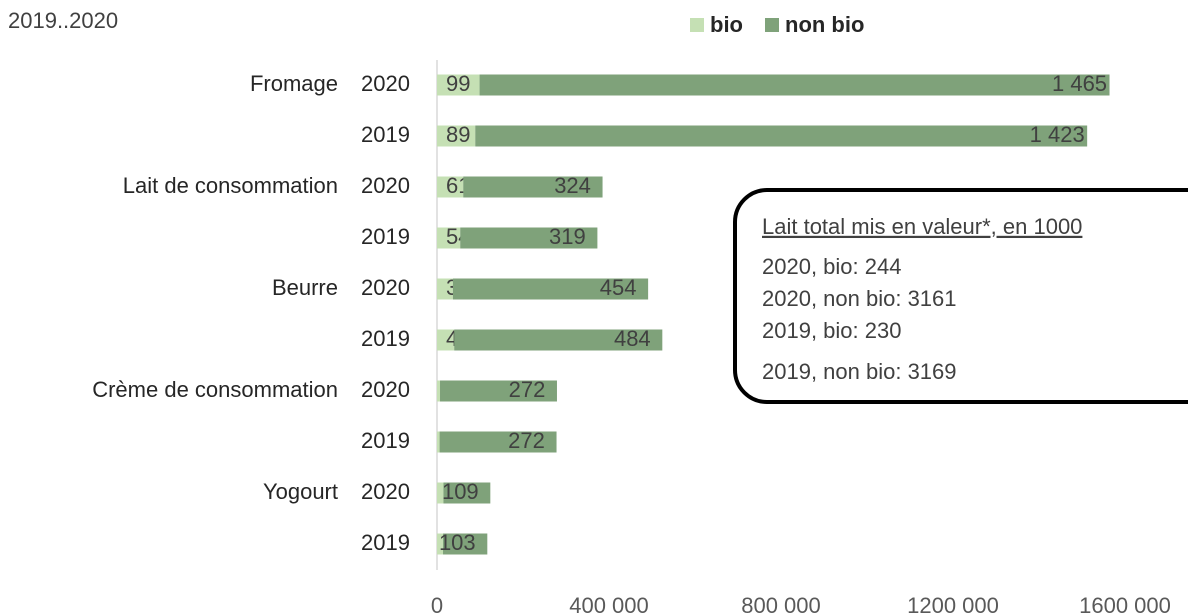 Image resolution: width=1188 pixels, height=615 pixels. I want to click on data-label: 103, so click(457, 542).